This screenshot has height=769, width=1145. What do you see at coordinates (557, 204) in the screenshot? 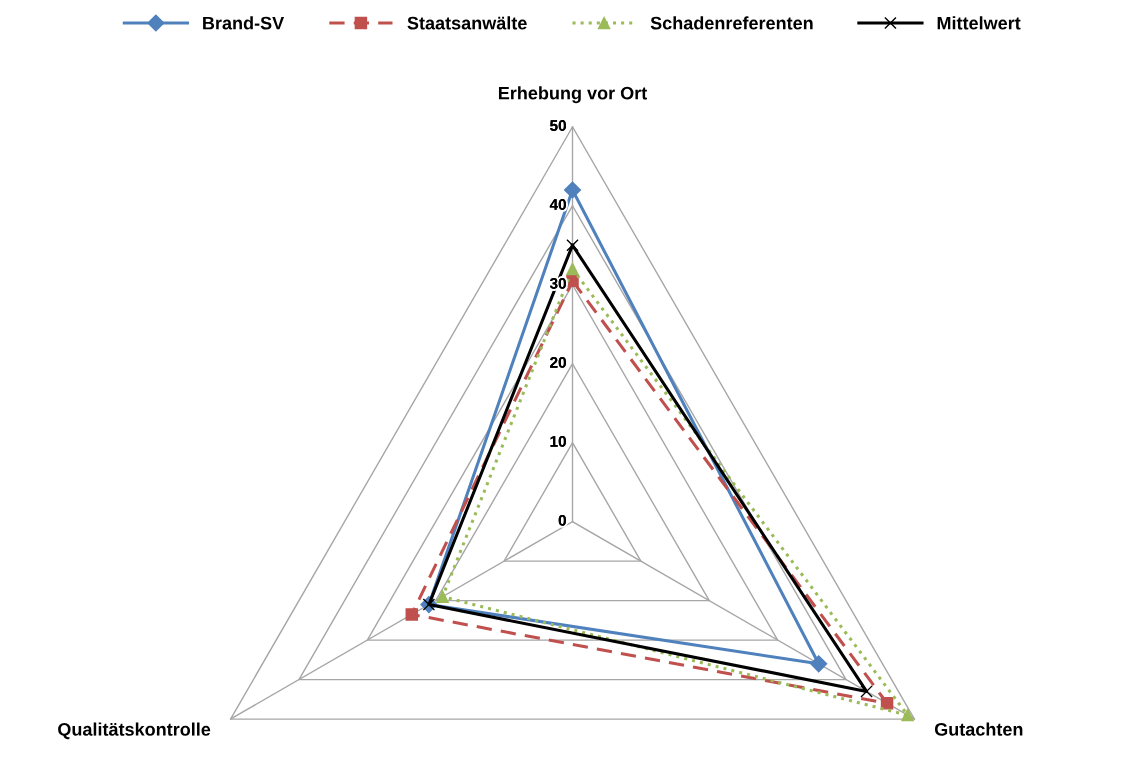
I see `y-tick-label: 40` at bounding box center [557, 204].